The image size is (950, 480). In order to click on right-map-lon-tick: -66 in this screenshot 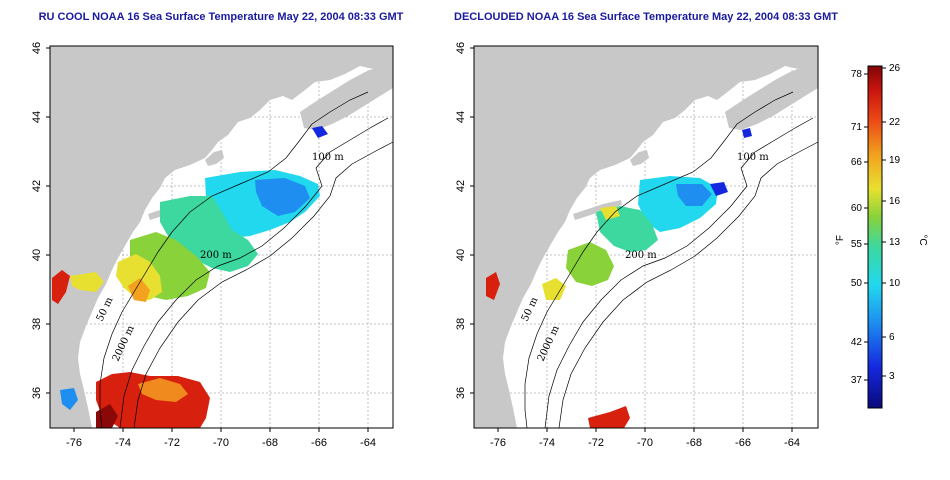, I will do `click(743, 443)`.